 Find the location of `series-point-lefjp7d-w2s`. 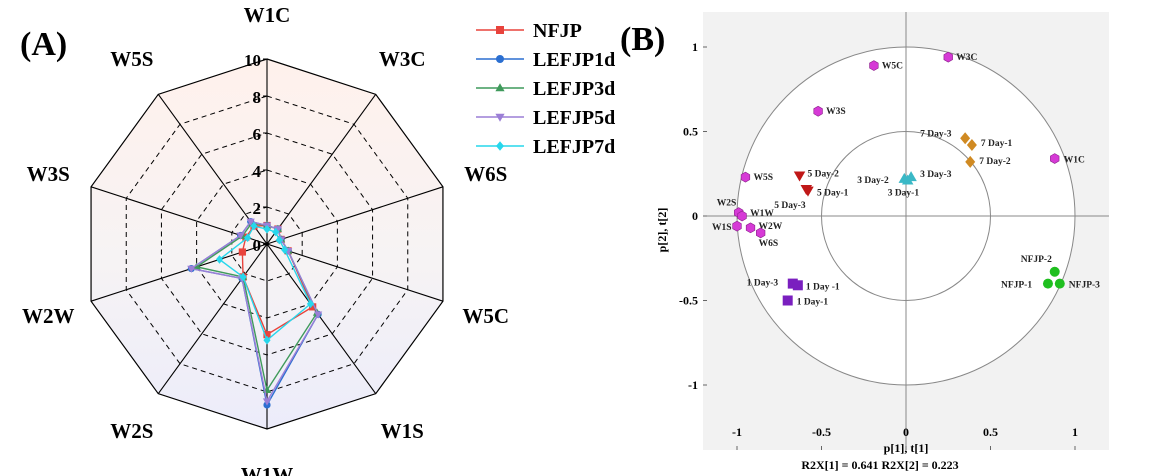

series-point-lefjp7d-w2s is located at coordinates (243, 277).